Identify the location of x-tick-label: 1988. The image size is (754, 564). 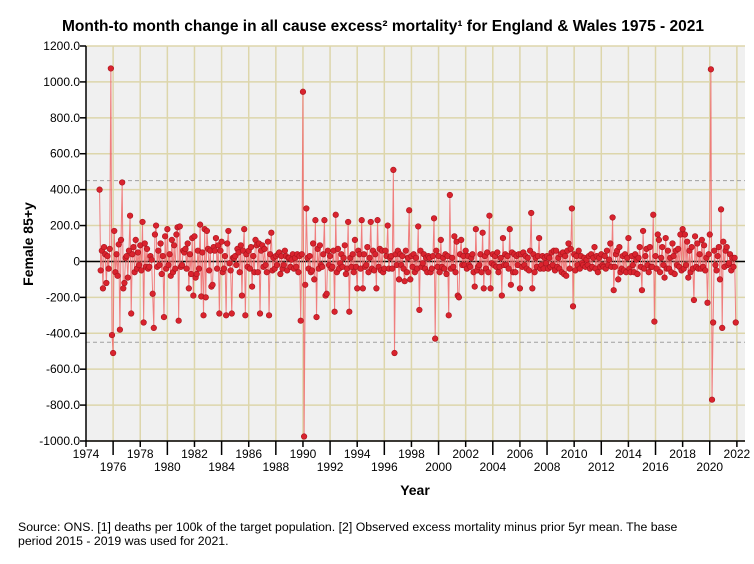
(275, 467).